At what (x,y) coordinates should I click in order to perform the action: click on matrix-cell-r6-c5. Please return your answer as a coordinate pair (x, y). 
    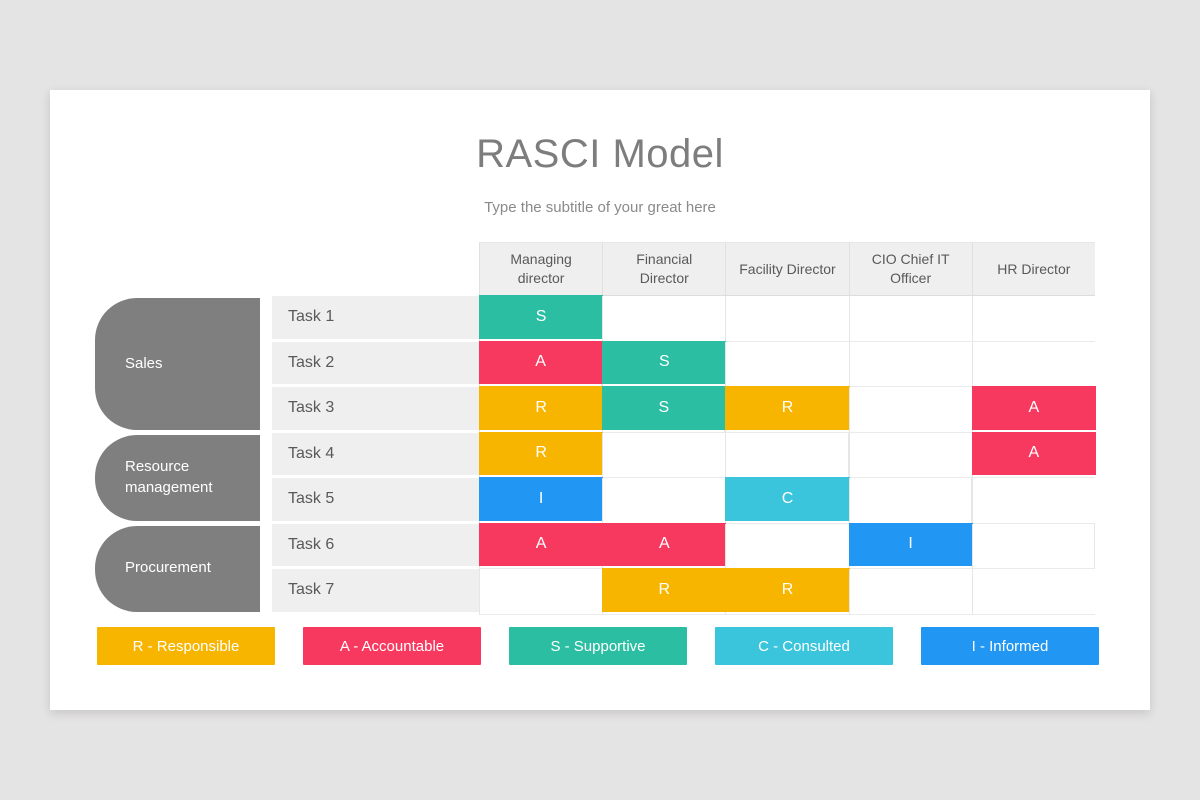
    Looking at the image, I should click on (1033, 546).